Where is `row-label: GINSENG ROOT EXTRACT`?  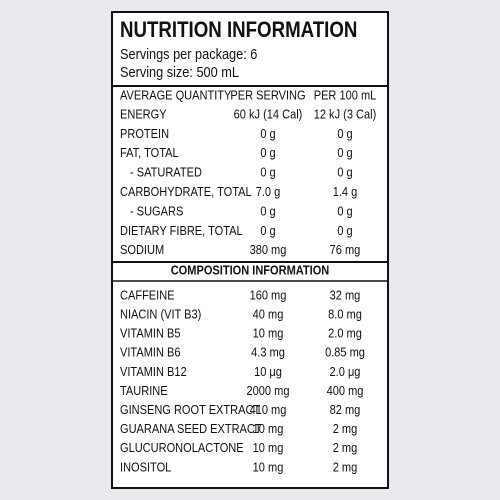
row-label: GINSENG ROOT EXTRACT is located at coordinates (190, 409).